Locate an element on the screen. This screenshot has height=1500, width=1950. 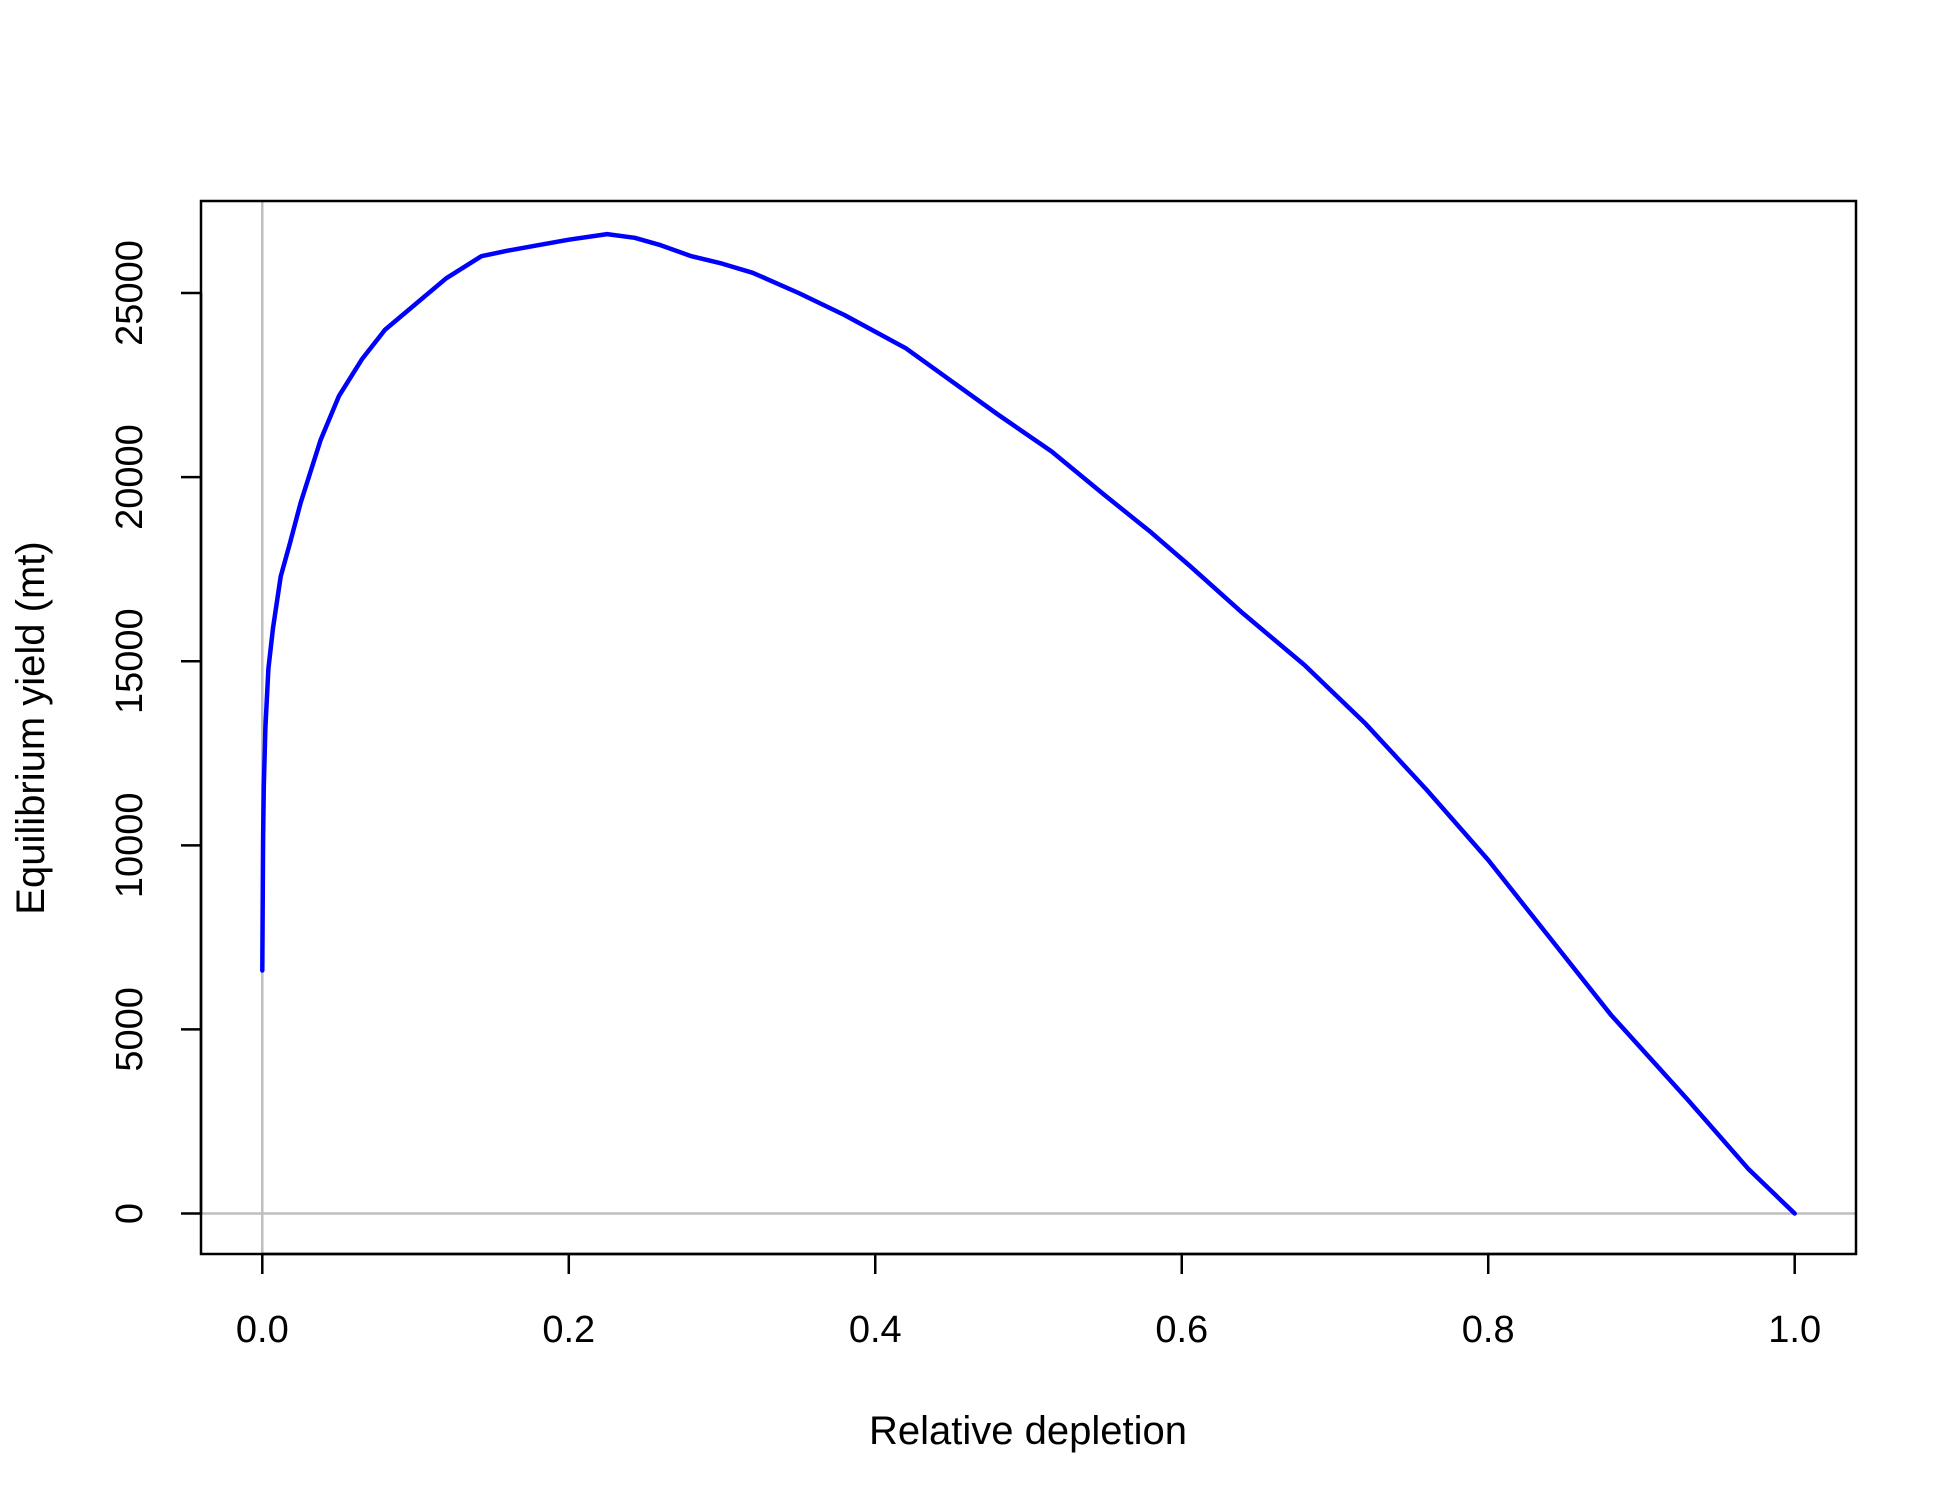
x-tick-label: 0.0 is located at coordinates (262, 1330).